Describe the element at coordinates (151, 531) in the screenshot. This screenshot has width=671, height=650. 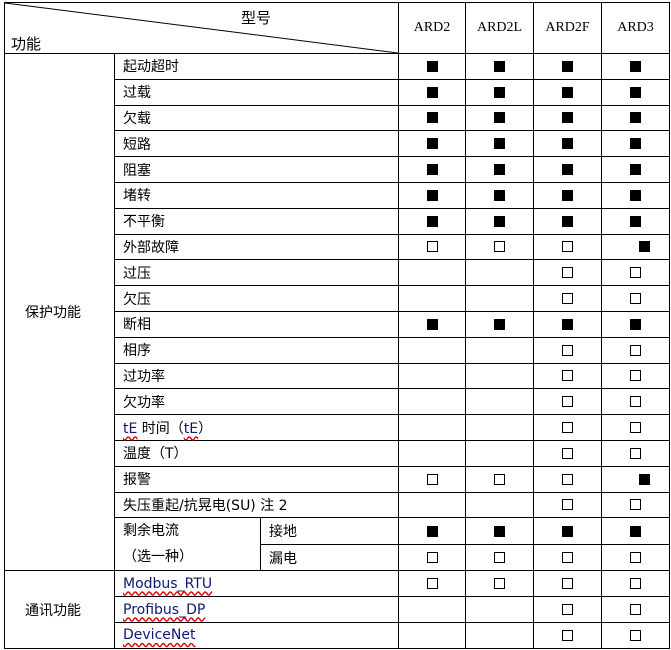
I see `residual-label: 剩余电流` at that location.